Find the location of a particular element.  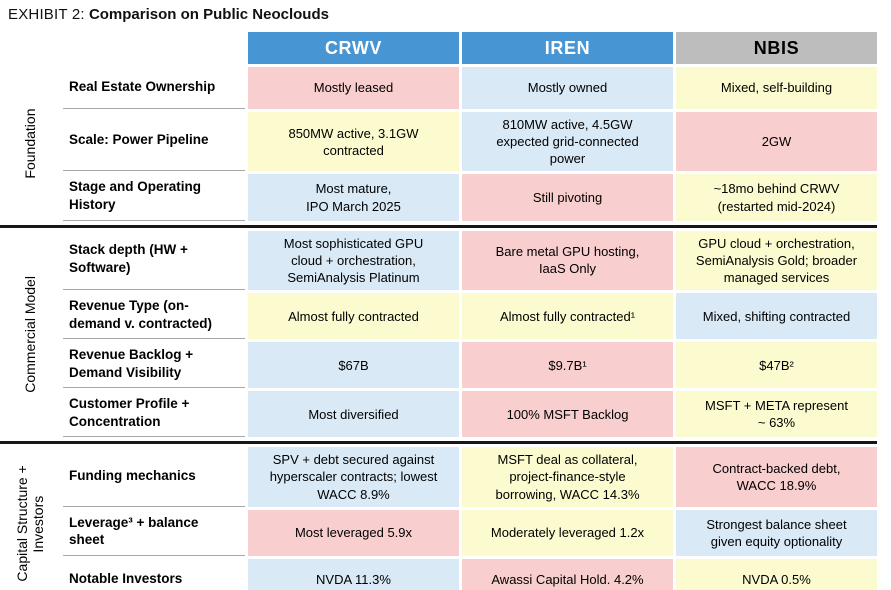

row-label: Revenue Backlog + Demand Visibility is located at coordinates (154, 365).